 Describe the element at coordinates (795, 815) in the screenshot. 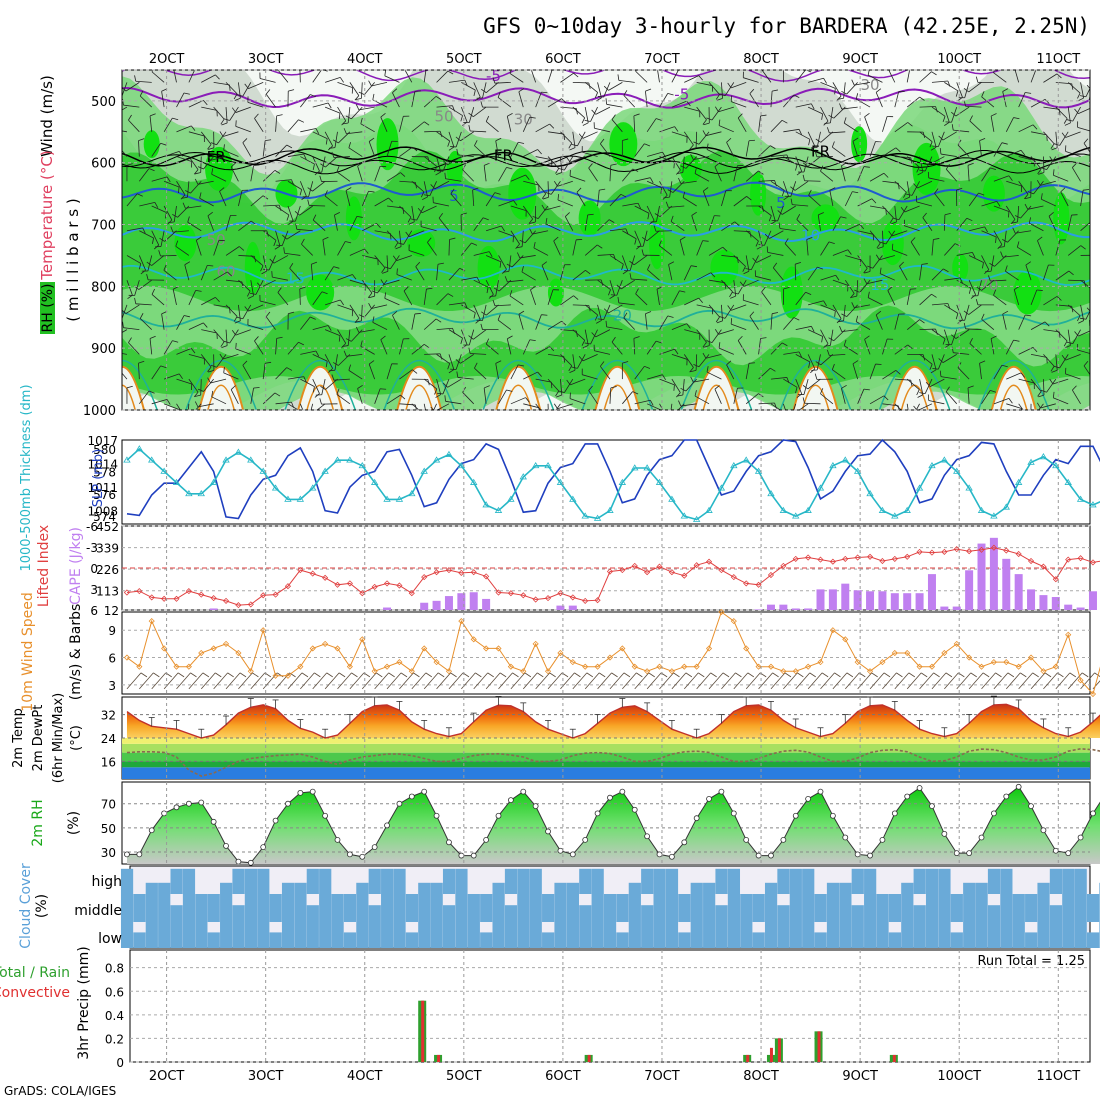

I see `rh-point` at that location.